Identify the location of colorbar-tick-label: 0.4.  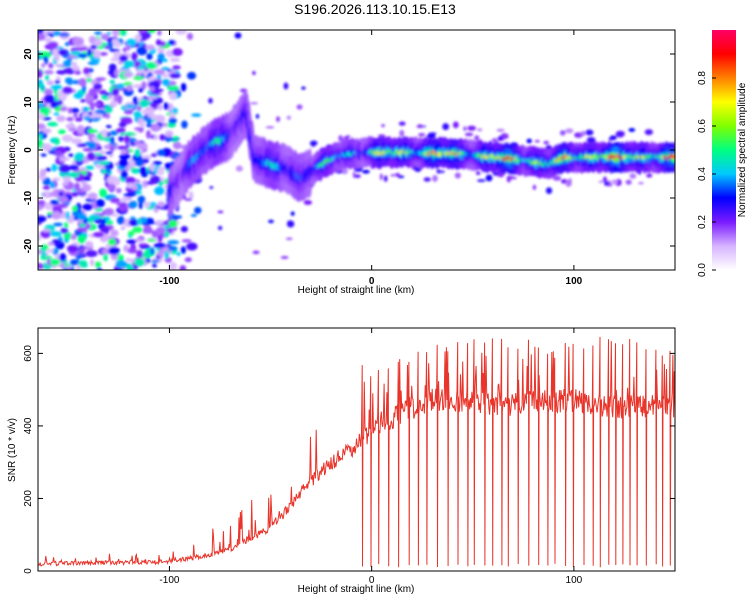
(702, 174).